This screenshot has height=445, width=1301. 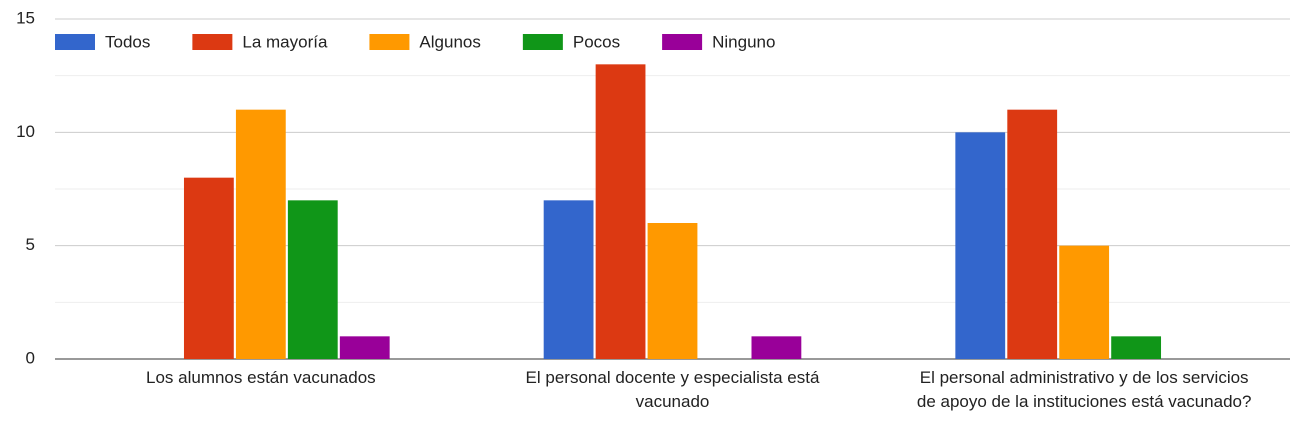 What do you see at coordinates (30, 244) in the screenshot?
I see `y-tick-label: 5` at bounding box center [30, 244].